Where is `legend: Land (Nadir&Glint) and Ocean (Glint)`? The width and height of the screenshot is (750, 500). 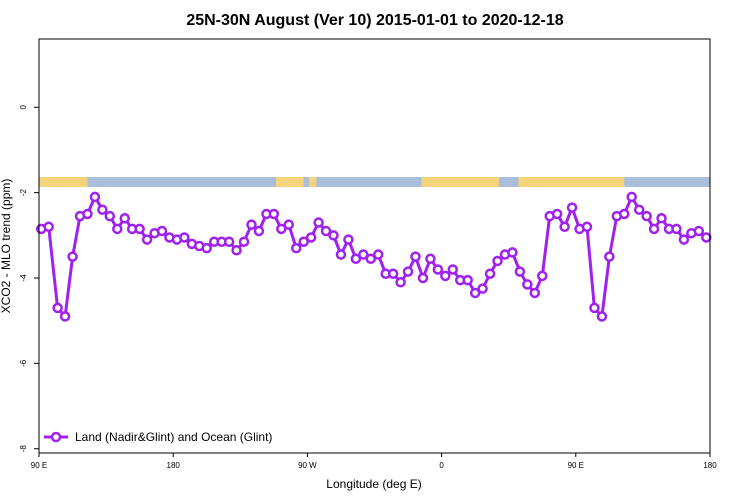 legend: Land (Nadir&Glint) and Ocean (Glint) is located at coordinates (158, 437).